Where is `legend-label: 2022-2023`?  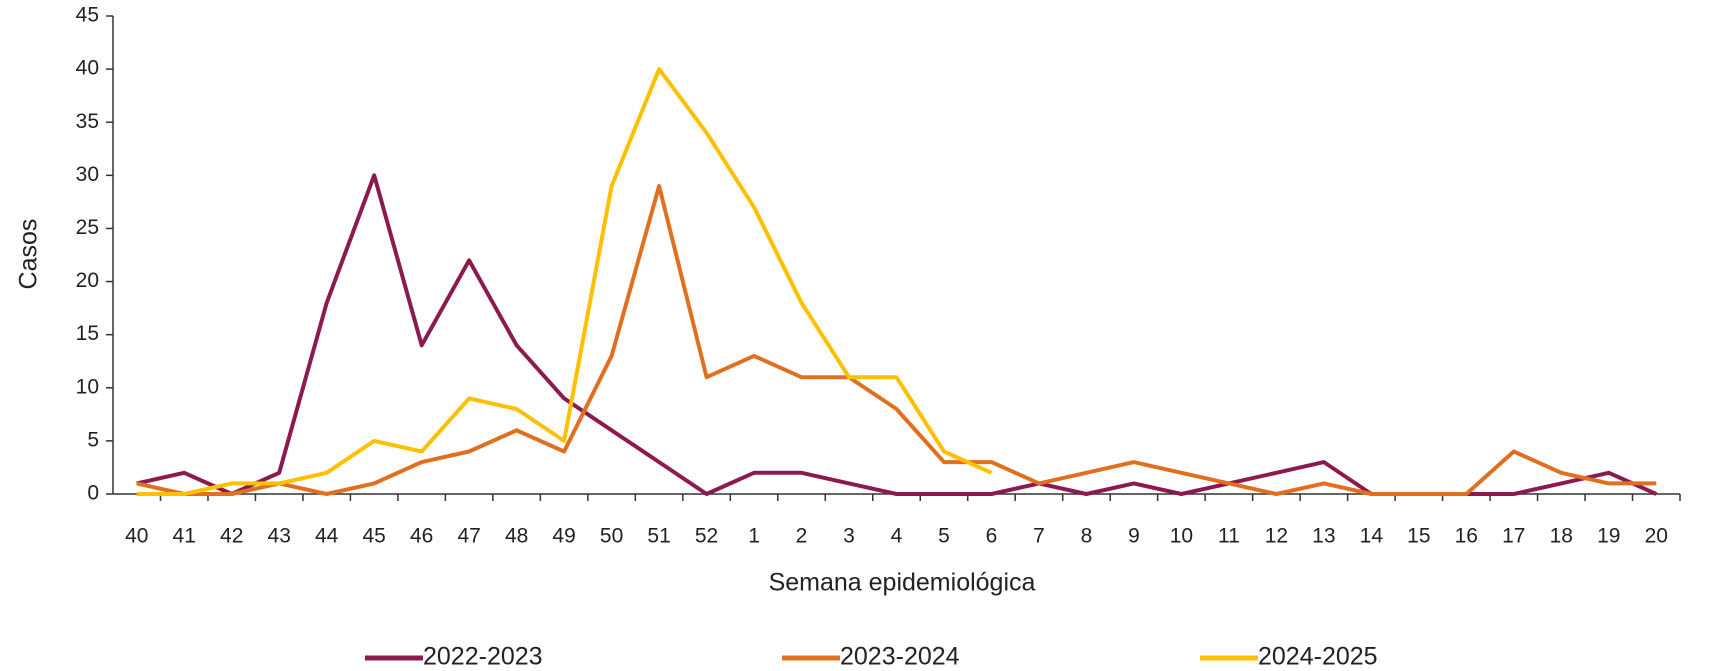 legend-label: 2022-2023 is located at coordinates (483, 657).